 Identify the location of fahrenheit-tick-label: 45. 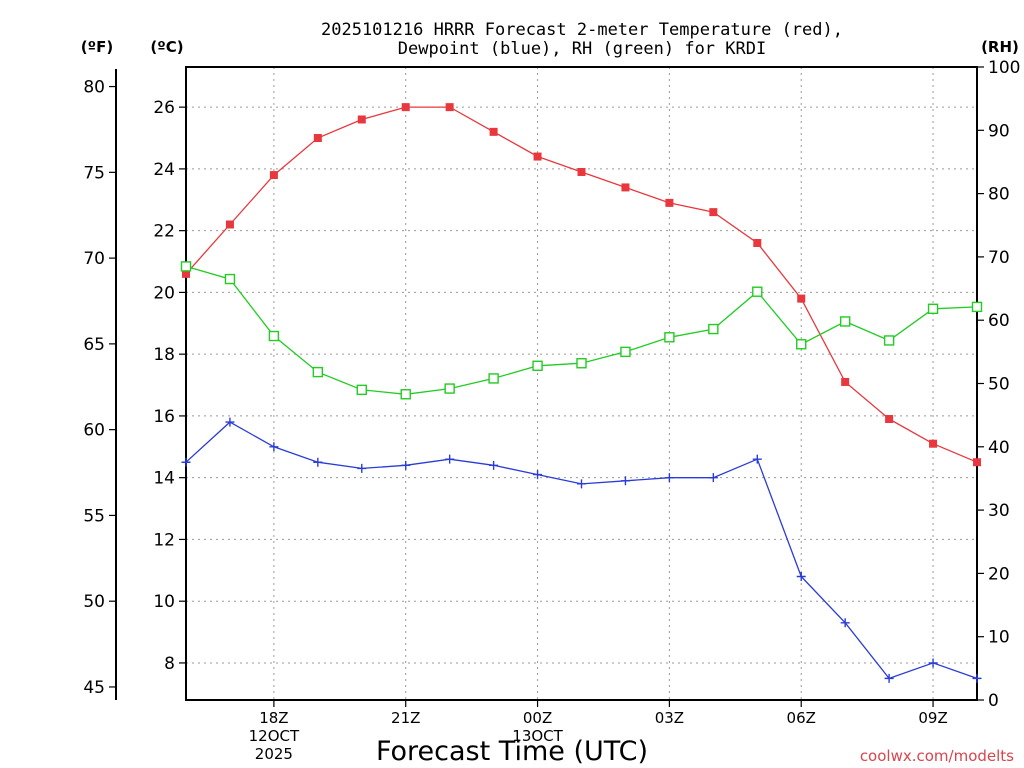
(94, 688).